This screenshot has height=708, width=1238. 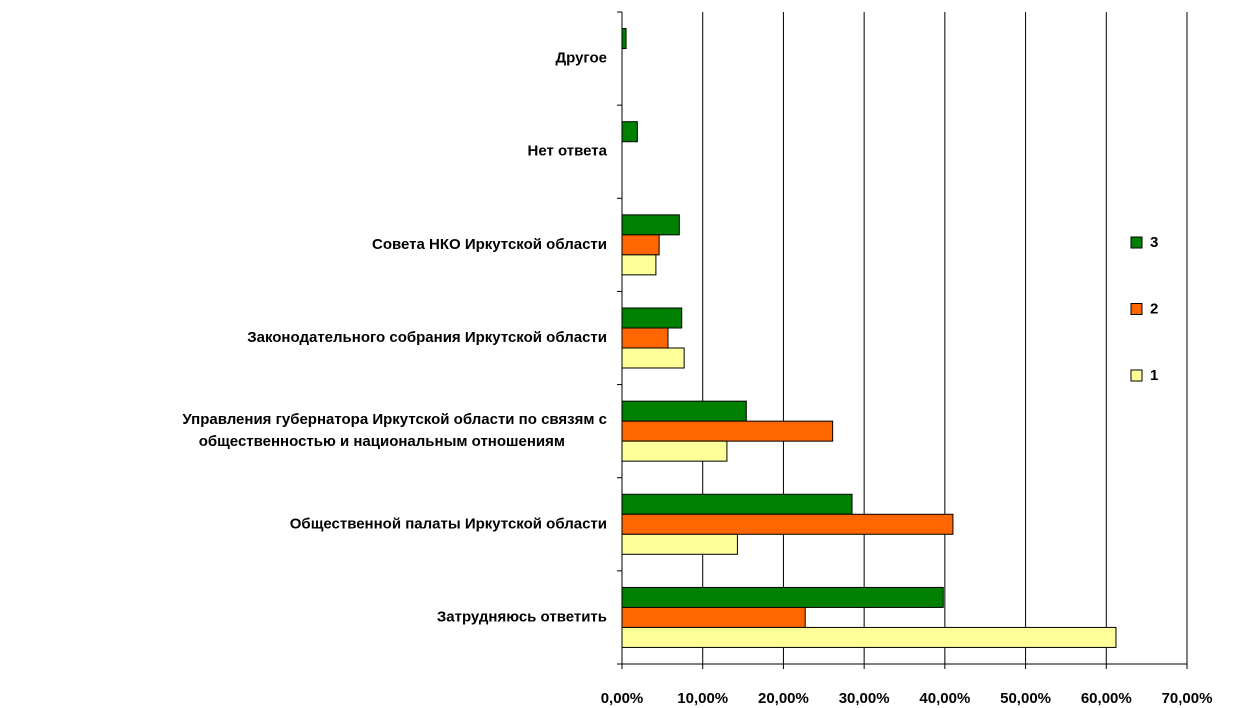 I want to click on x-tick-label: 20,00%, so click(x=783, y=698).